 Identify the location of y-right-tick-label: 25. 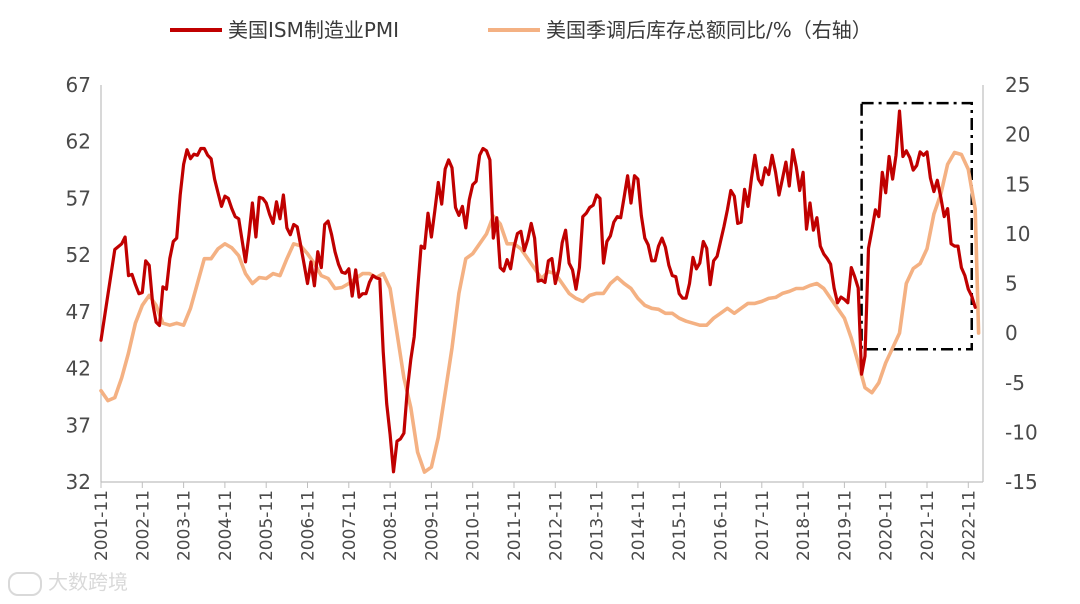
(1017, 85).